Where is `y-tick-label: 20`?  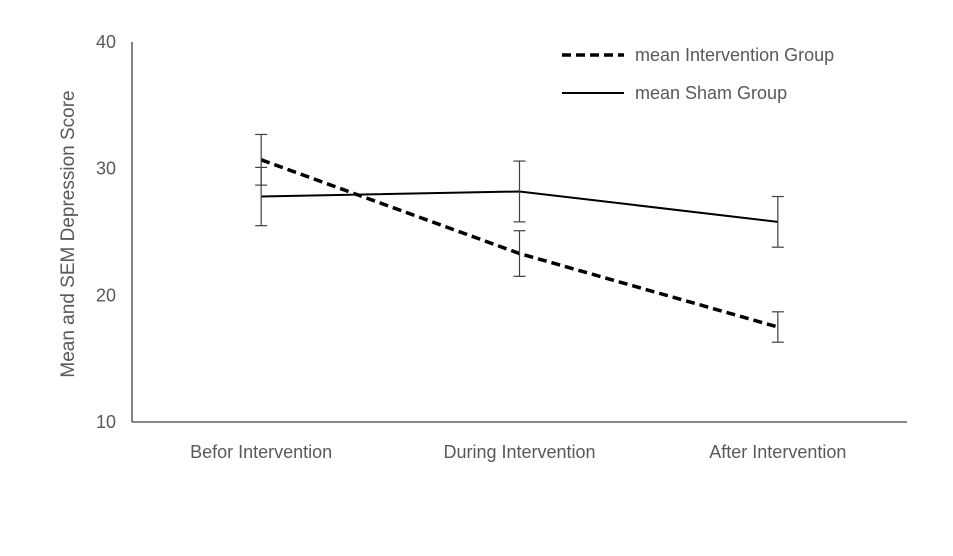
y-tick-label: 20 is located at coordinates (106, 295).